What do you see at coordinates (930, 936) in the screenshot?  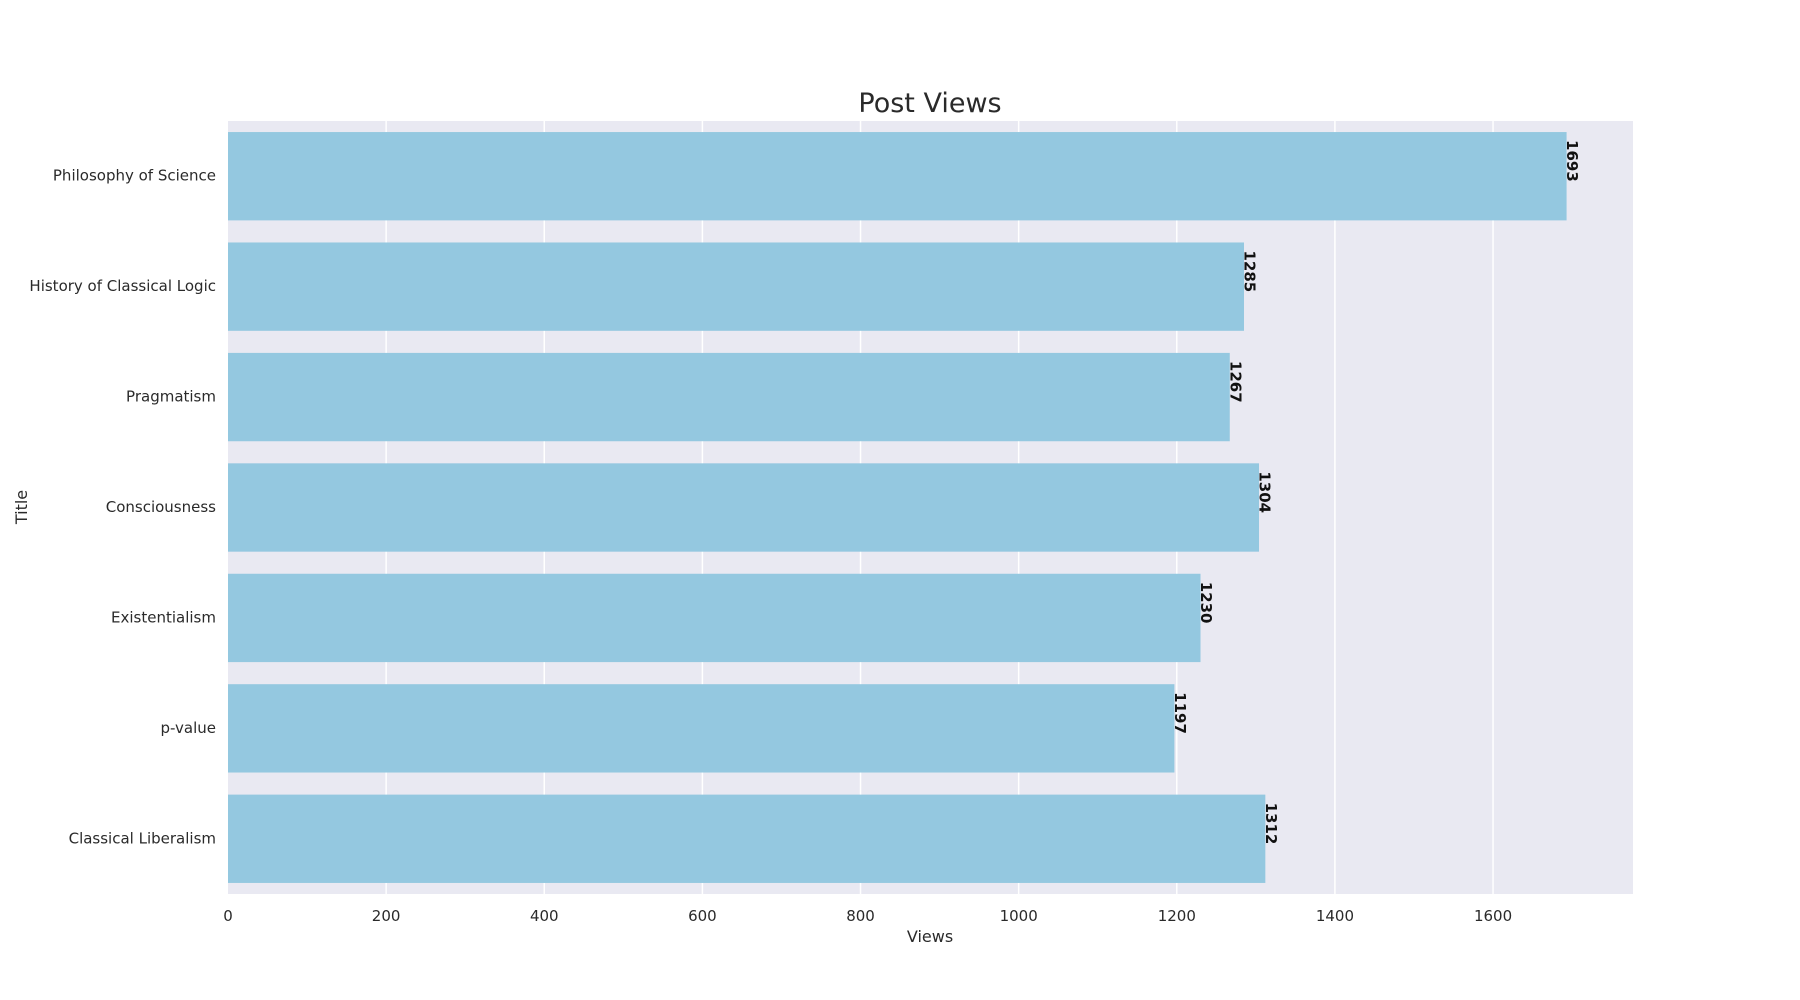 I see `x-axis-title: Views` at bounding box center [930, 936].